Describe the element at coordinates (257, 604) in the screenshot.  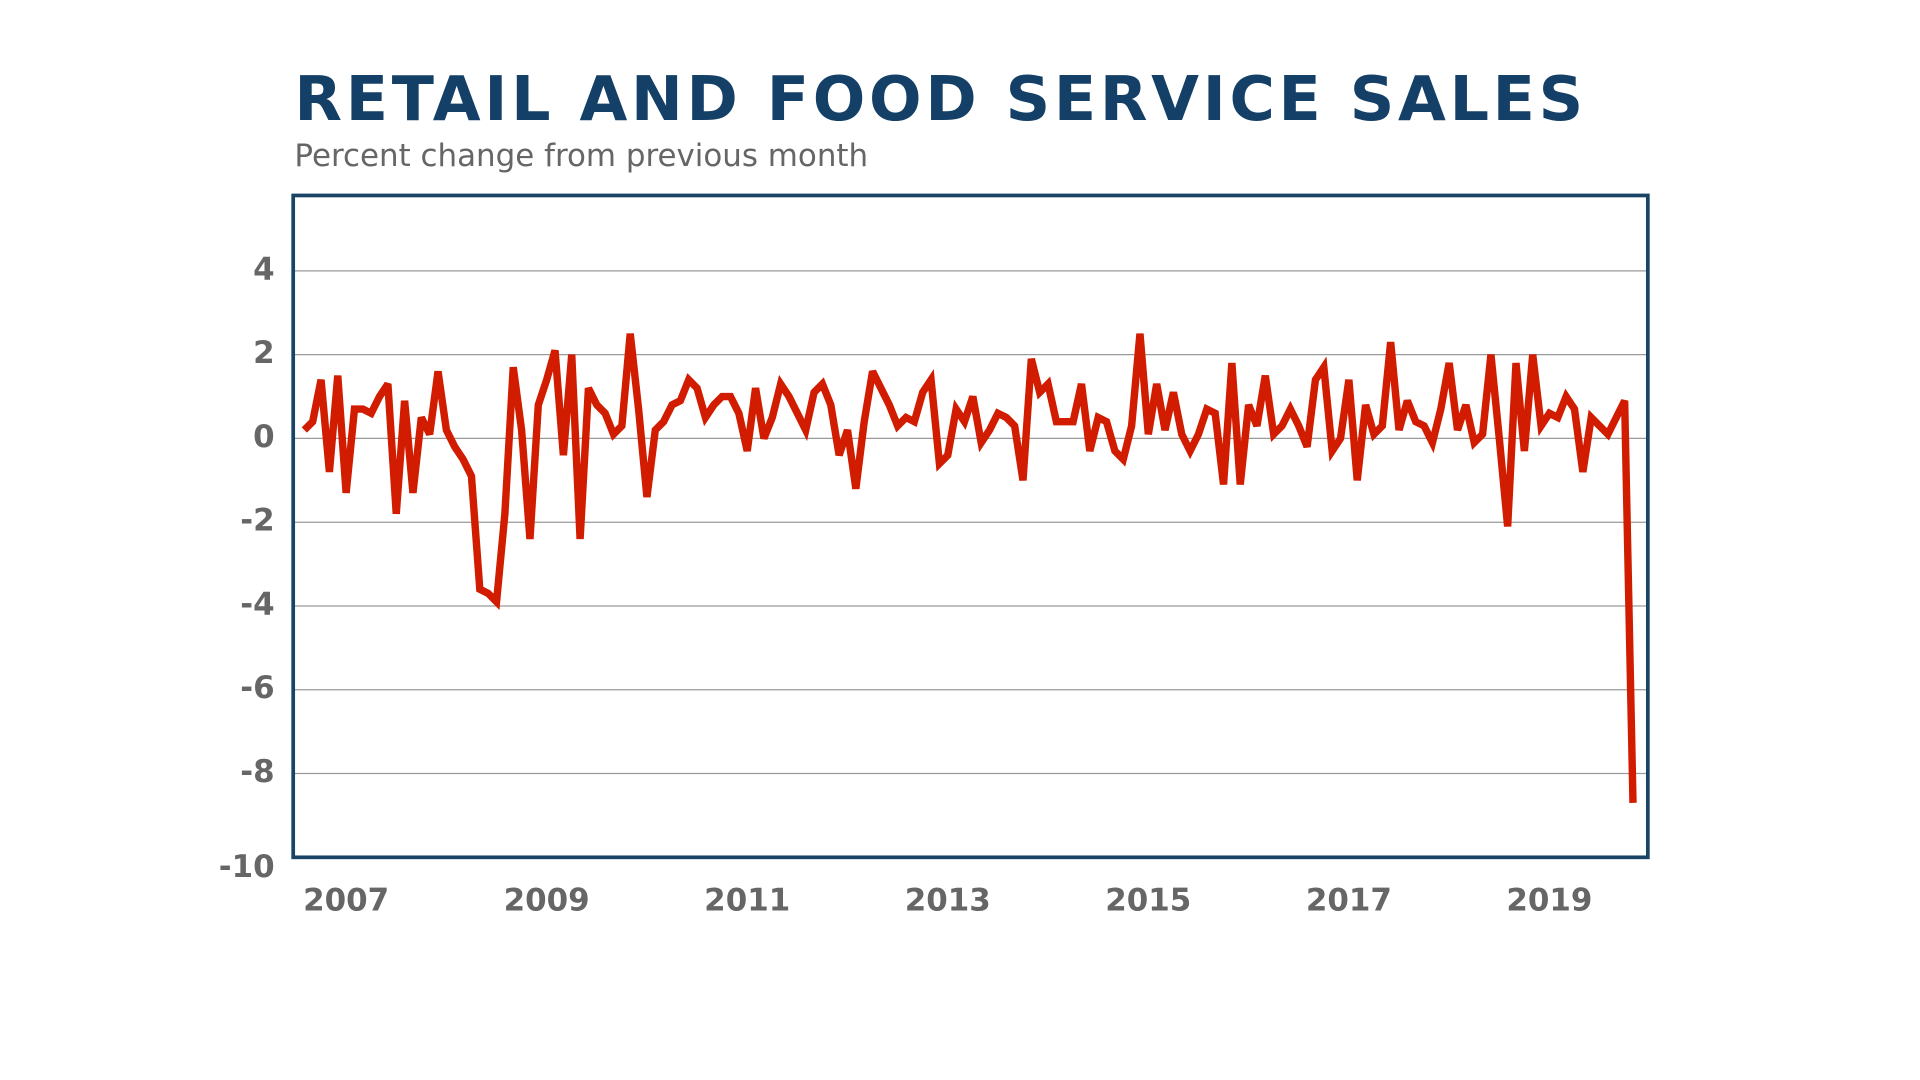
I see `y-tick-label: -4` at that location.